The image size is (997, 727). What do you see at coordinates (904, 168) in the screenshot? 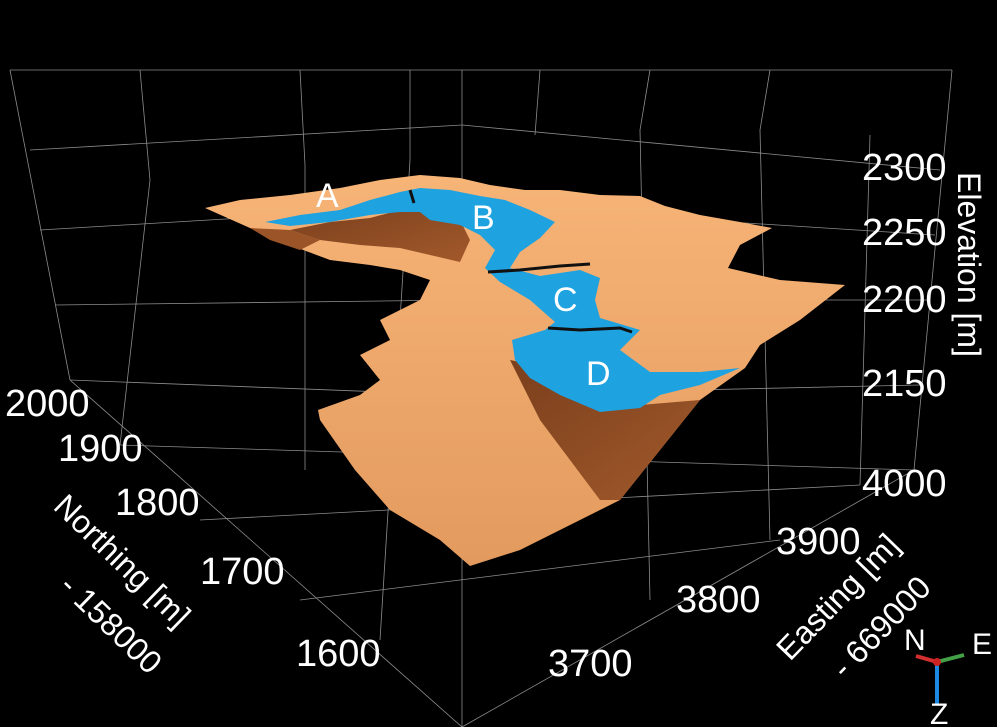
I see `elevation-tick-2300: 2300` at bounding box center [904, 168].